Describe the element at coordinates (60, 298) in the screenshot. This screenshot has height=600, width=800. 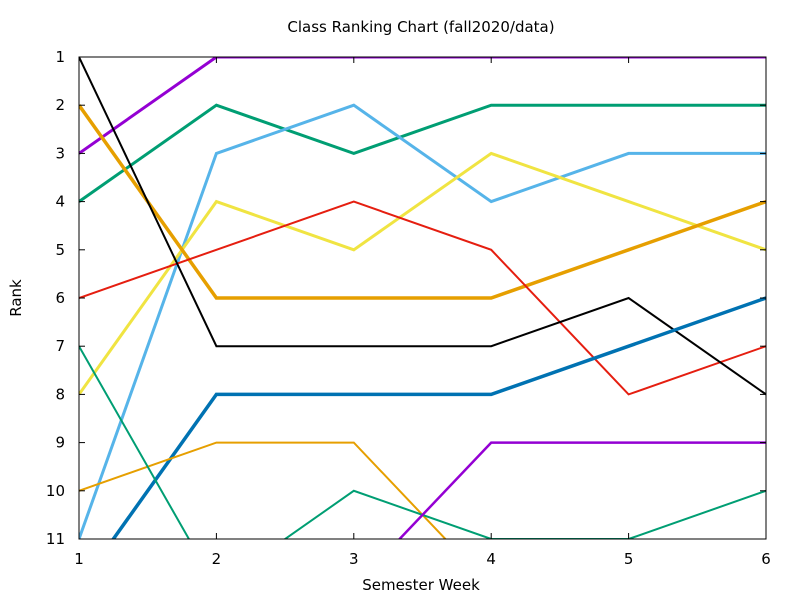
I see `y-tick-label: 6` at that location.